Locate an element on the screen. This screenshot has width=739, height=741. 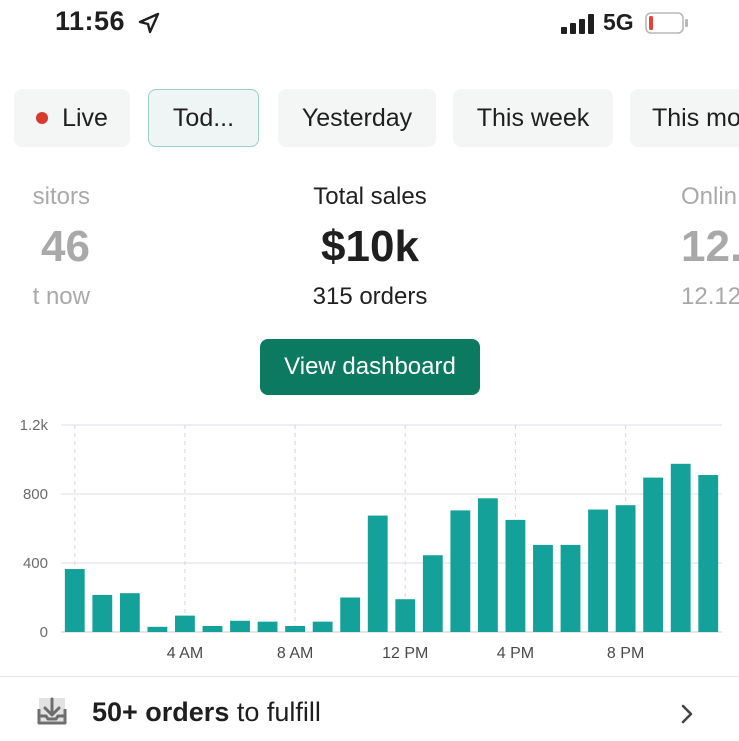
tab-label: This week is located at coordinates (533, 117).